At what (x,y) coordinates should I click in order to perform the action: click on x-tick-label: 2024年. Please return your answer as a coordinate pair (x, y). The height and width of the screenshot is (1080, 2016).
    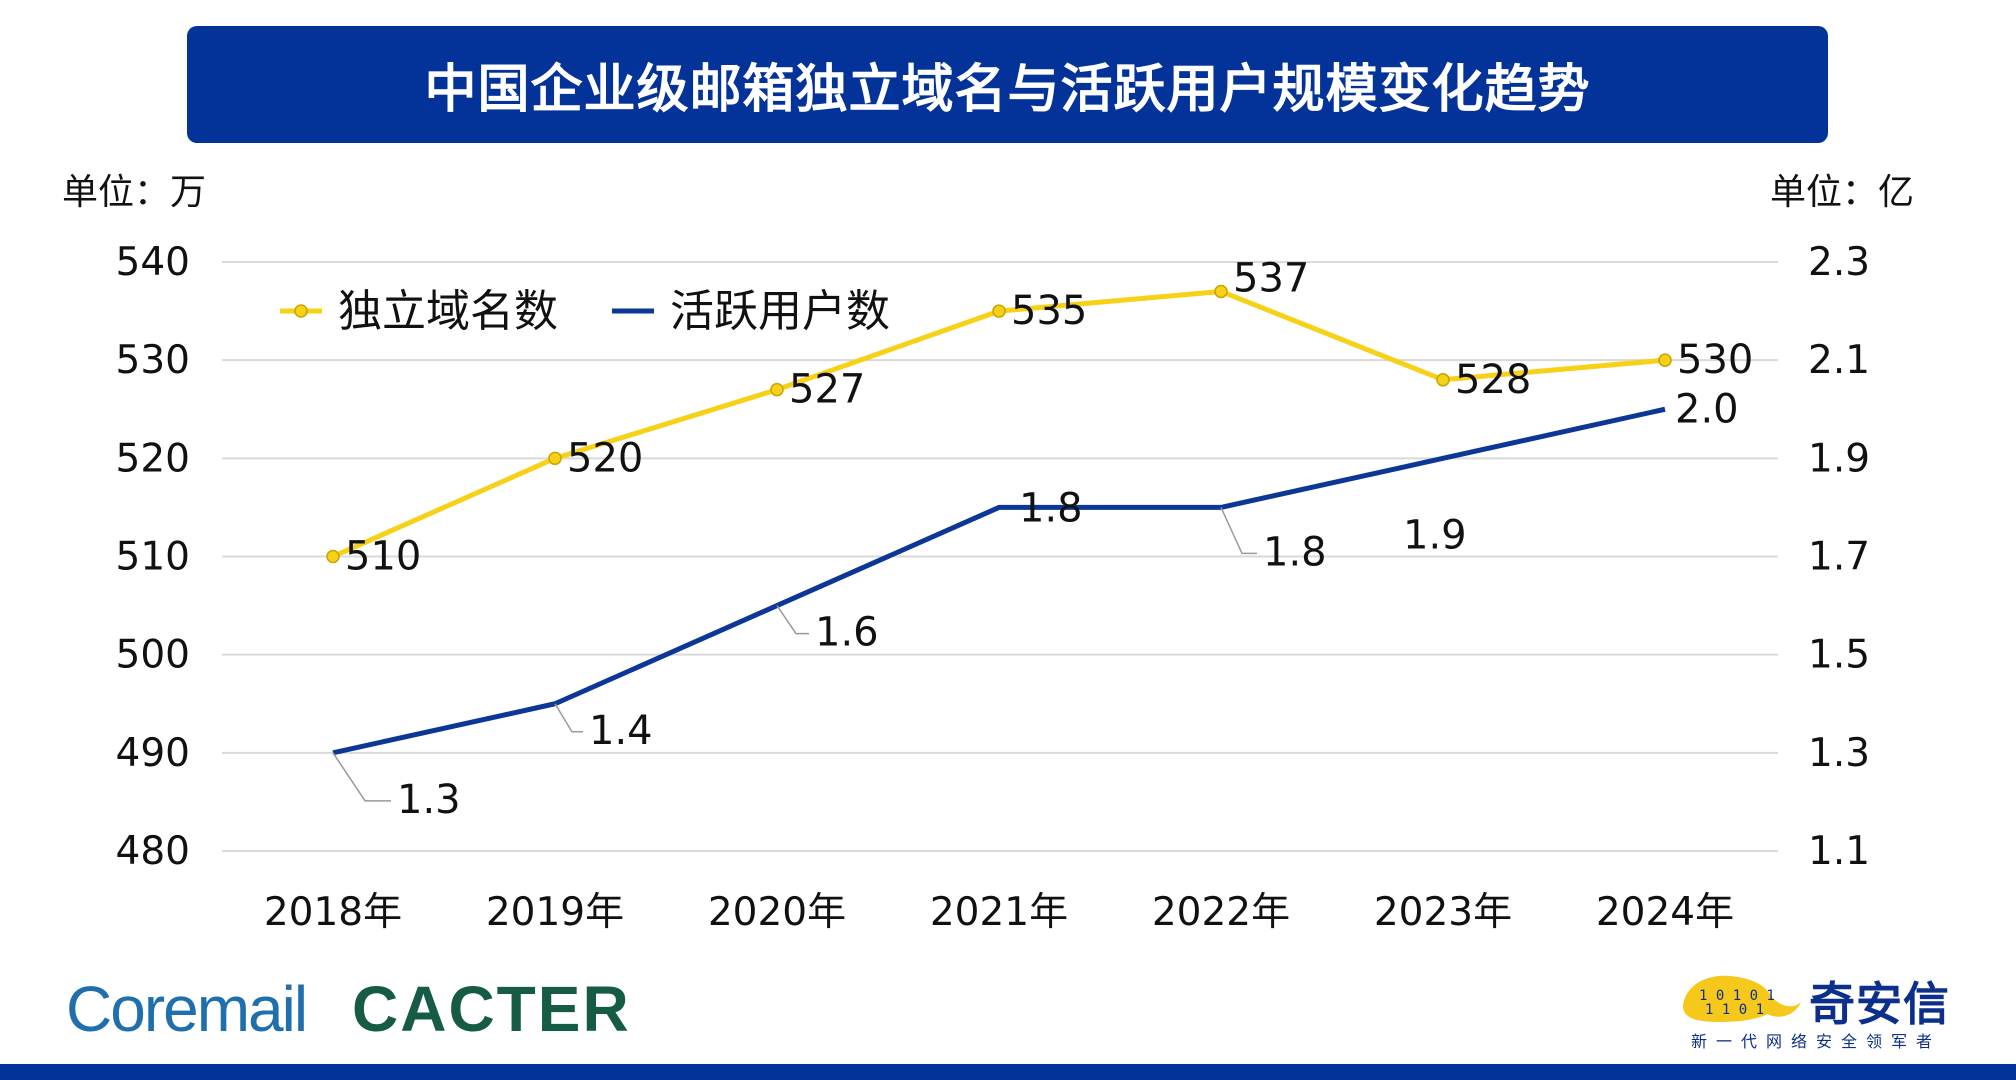
    Looking at the image, I should click on (1665, 912).